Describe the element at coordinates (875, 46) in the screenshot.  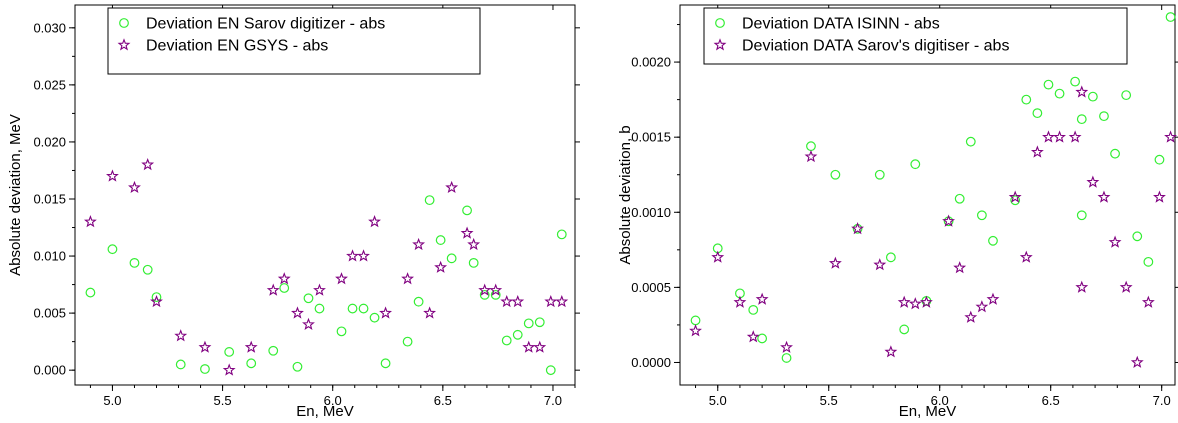
I see `legend-entry: Deviation DATA Sarov's digitiser - abs` at that location.